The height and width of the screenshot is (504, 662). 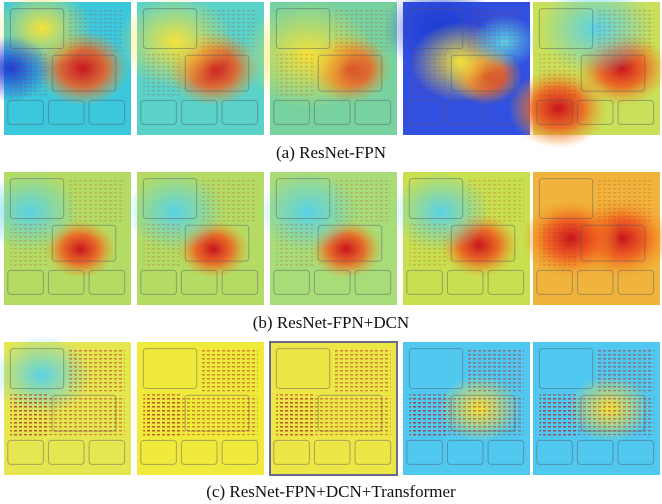 I want to click on heat-blob, so click(x=558, y=108).